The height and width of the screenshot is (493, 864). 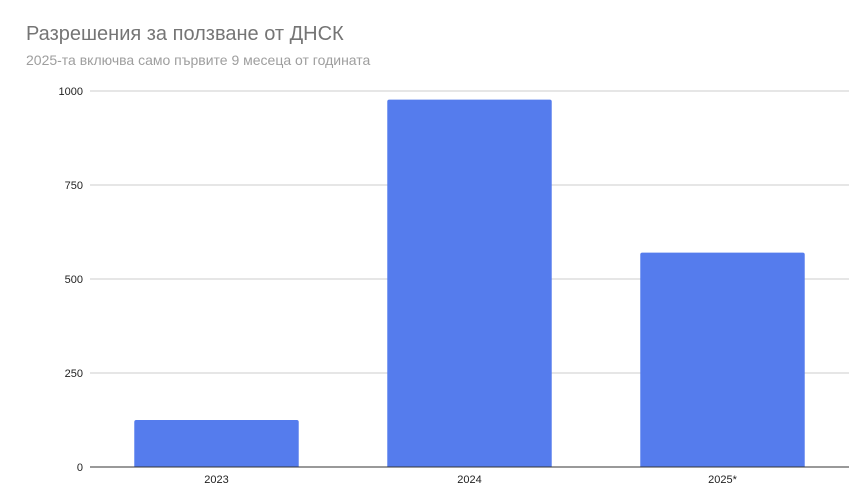 What do you see at coordinates (216, 443) in the screenshot?
I see `bar-2023` at bounding box center [216, 443].